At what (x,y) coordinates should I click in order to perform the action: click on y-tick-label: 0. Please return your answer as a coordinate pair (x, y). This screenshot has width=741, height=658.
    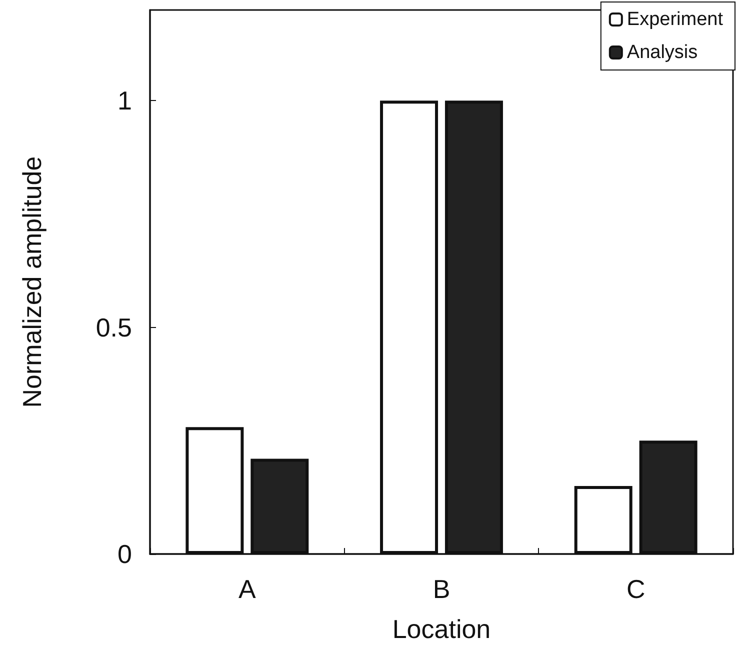
    Looking at the image, I should click on (125, 554).